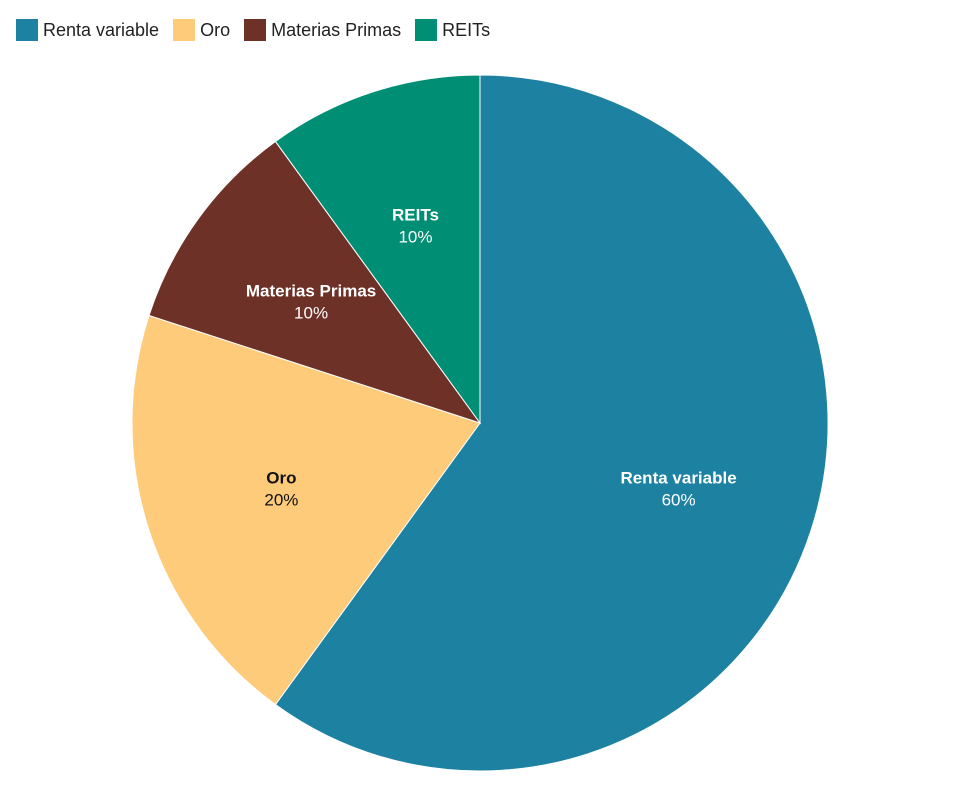 The height and width of the screenshot is (794, 960). Describe the element at coordinates (678, 478) in the screenshot. I see `slice-label-name: Renta variable` at that location.